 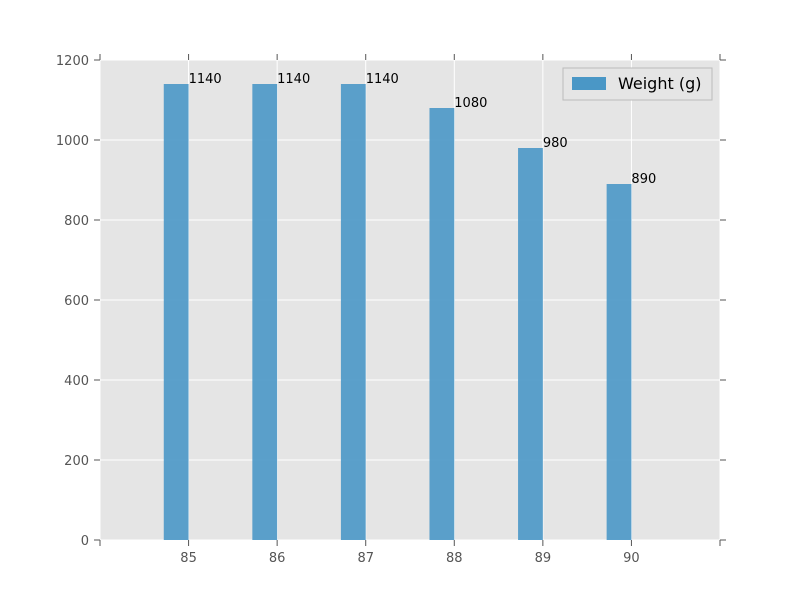 I want to click on data-labels: 1140 1140 1140 1080 980 890, so click(x=423, y=129).